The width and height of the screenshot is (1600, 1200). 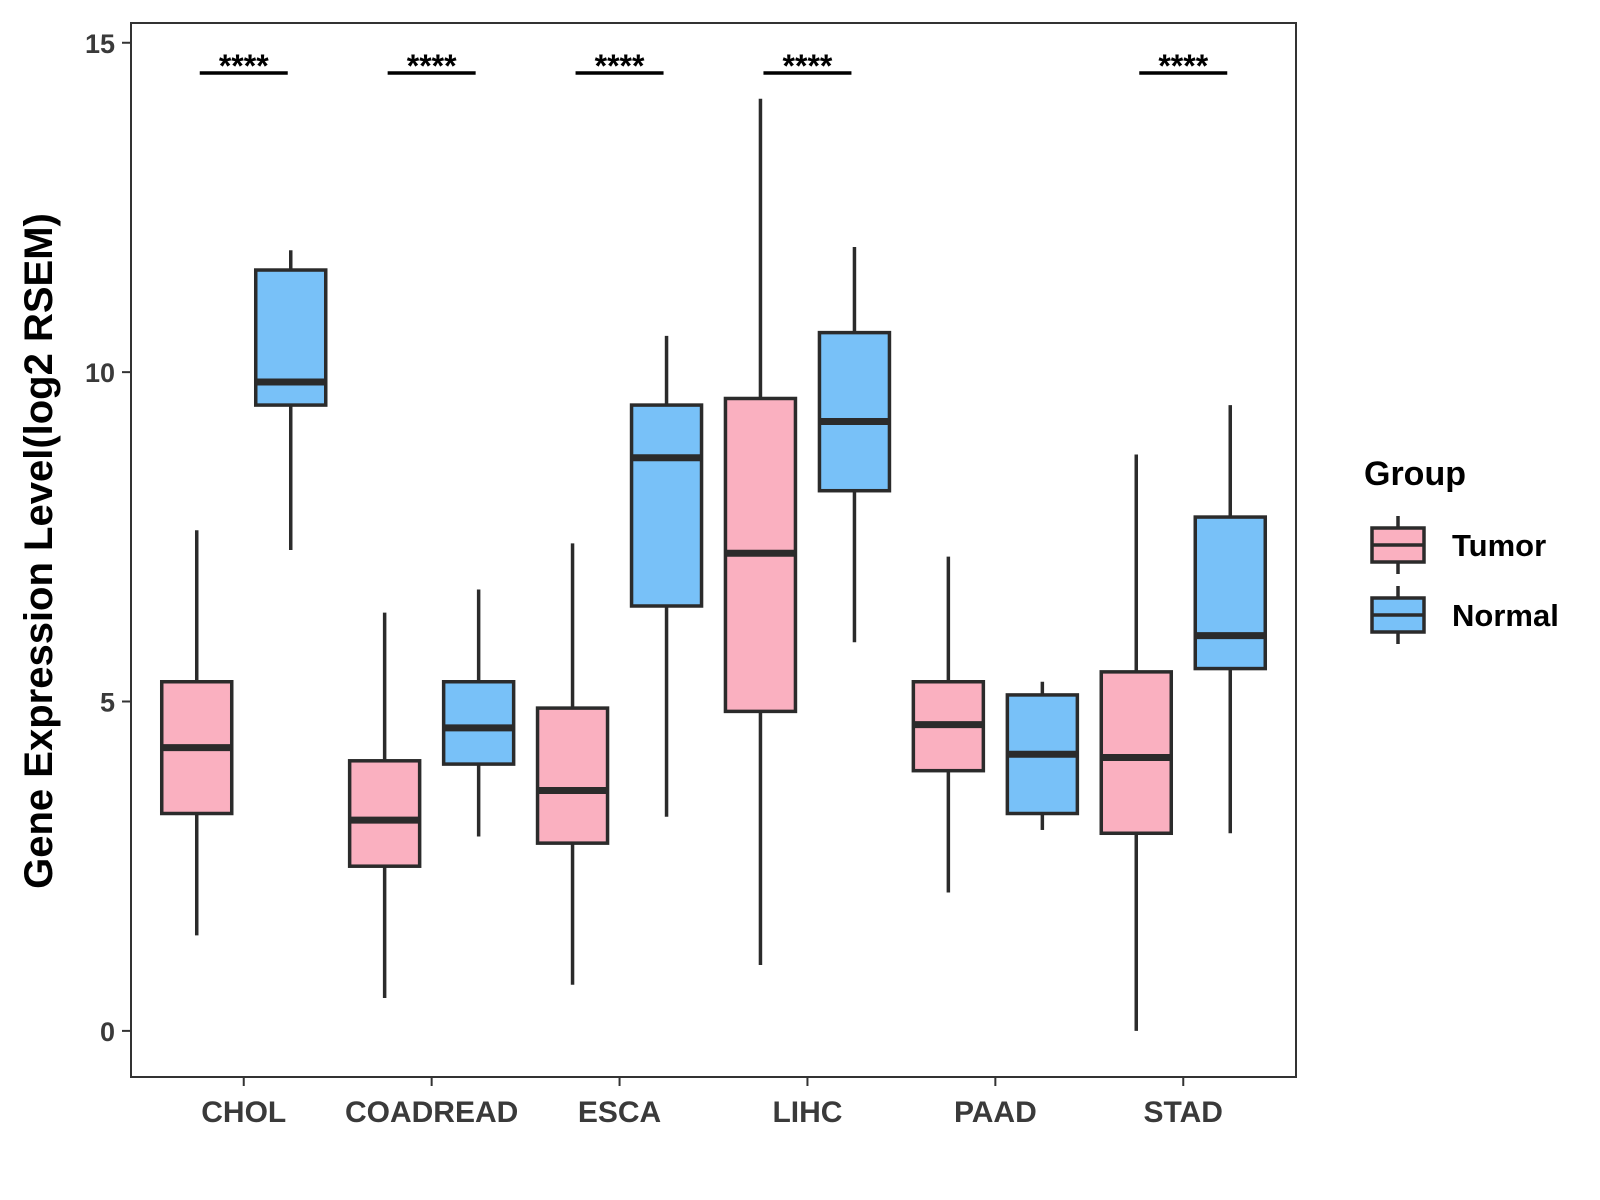 What do you see at coordinates (948, 724) in the screenshot?
I see `box-tumor-paad` at bounding box center [948, 724].